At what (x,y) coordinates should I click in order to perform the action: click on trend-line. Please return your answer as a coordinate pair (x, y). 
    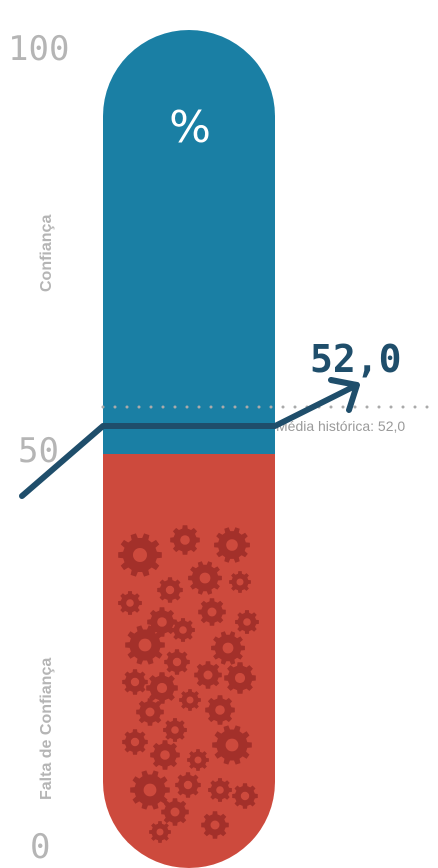
    Looking at the image, I should click on (188, 441).